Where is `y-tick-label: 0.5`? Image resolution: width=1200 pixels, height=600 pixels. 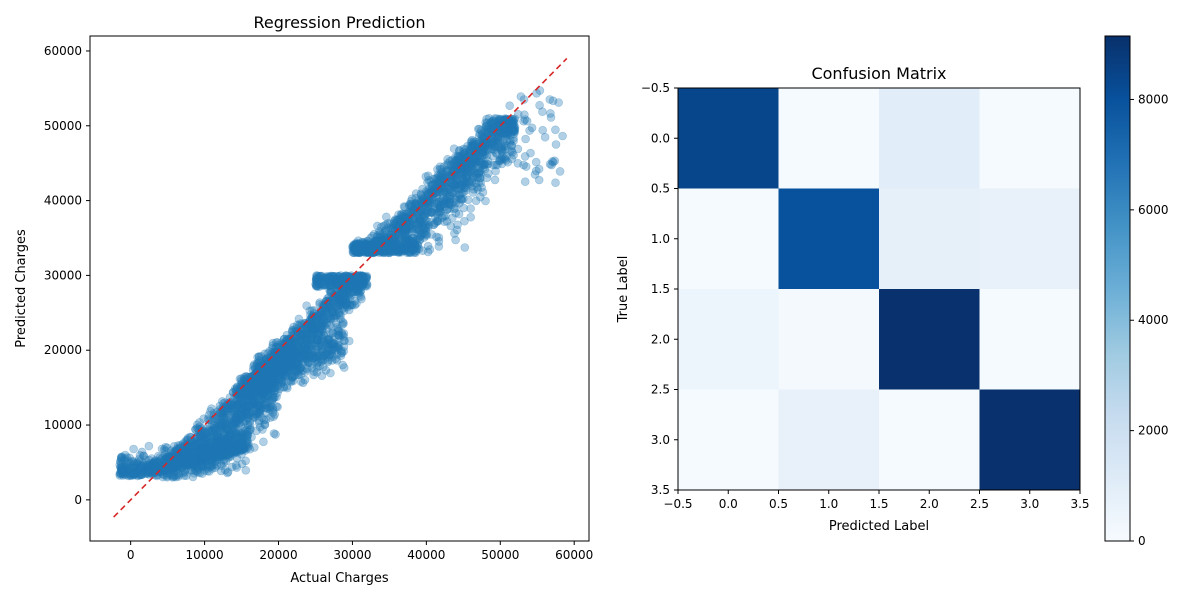 y-tick-label: 0.5 is located at coordinates (660, 189).